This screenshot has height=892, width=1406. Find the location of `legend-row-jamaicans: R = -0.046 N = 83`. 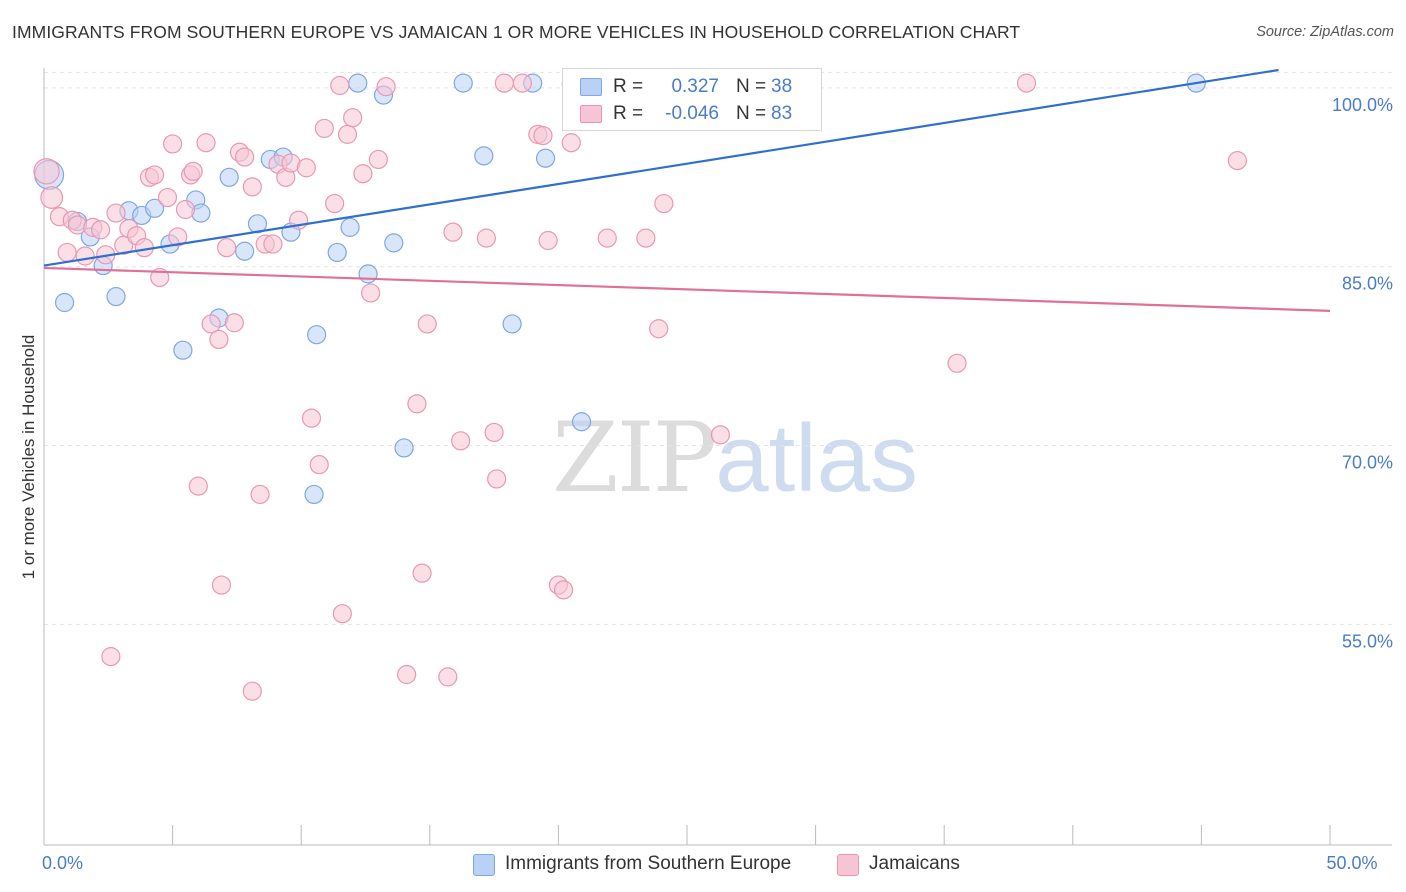

legend-row-jamaicans: R = -0.046 N = 83 is located at coordinates (692, 114).